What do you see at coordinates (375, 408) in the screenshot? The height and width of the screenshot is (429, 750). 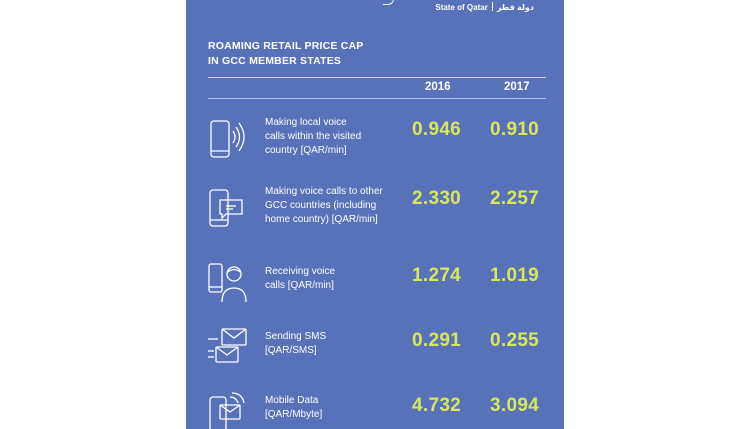 I see `price-row-mobile-data: Mobile Data [QAR/Mbyte] 4.732 3.094` at bounding box center [375, 408].